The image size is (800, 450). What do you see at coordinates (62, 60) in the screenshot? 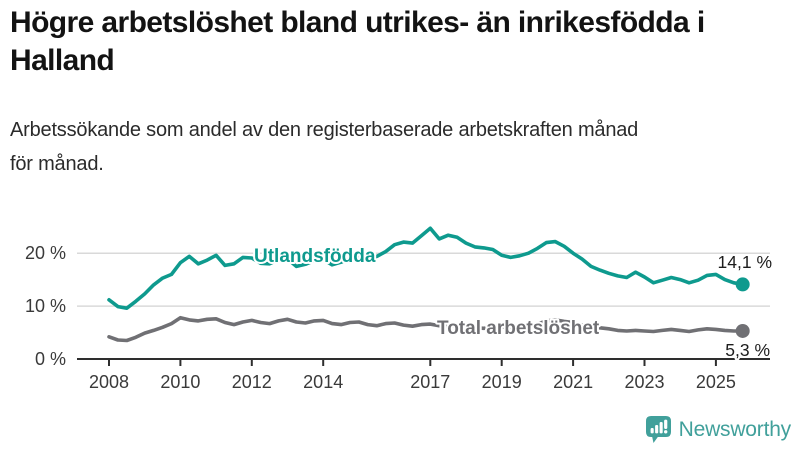
I see `title-line-2: Halland` at bounding box center [62, 60].